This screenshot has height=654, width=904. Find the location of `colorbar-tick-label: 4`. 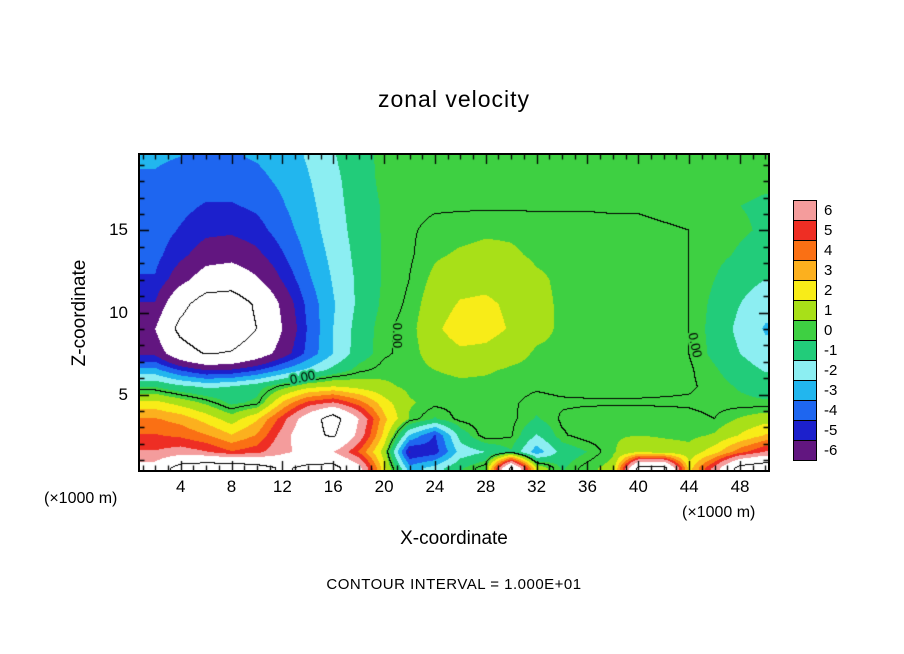

colorbar-tick-label: 4 is located at coordinates (828, 250).